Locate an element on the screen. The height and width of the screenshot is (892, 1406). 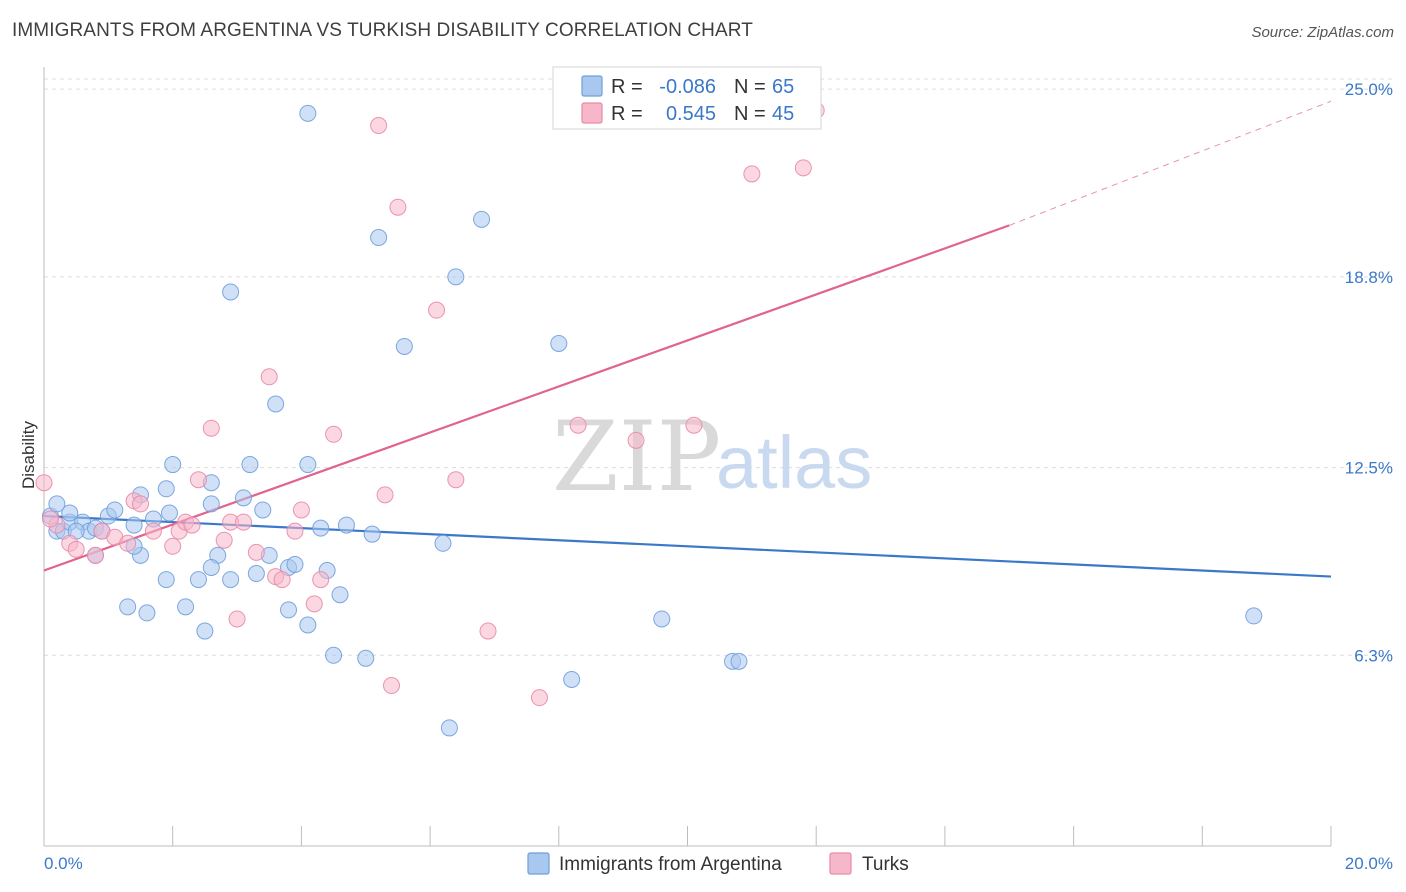
legend-n-label-turks: N = is located at coordinates (750, 114).